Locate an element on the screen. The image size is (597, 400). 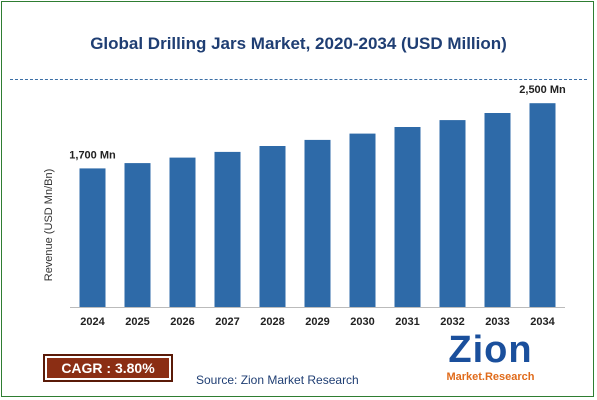
source-note: Source: Zion Market Research is located at coordinates (277, 380).